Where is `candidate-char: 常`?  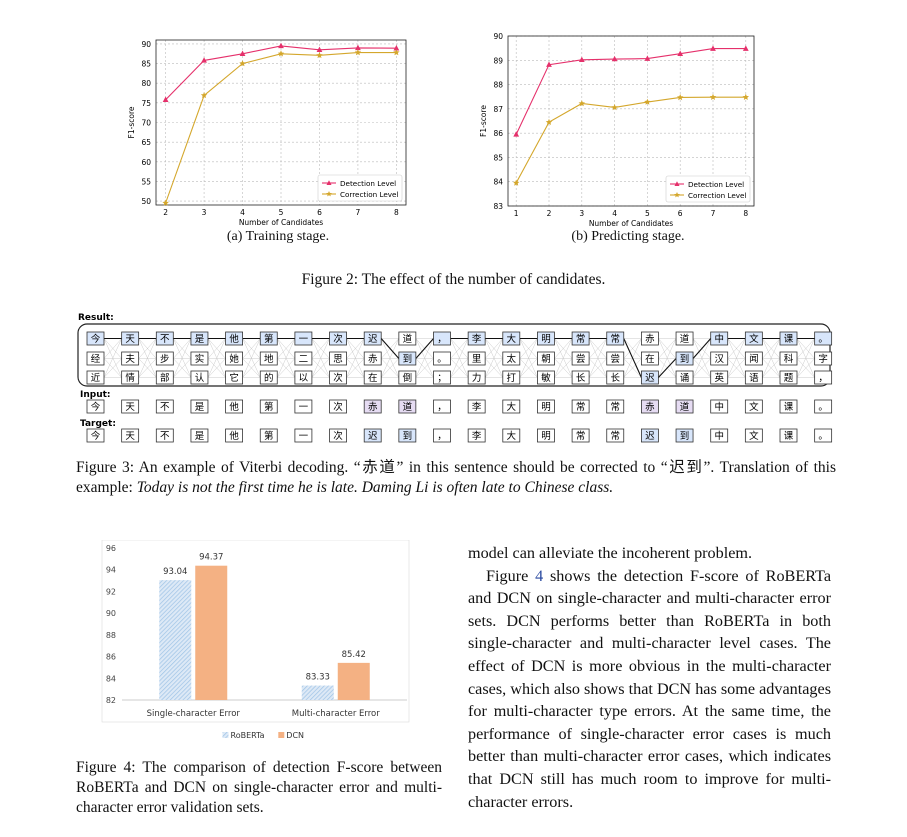 candidate-char: 常 is located at coordinates (581, 339).